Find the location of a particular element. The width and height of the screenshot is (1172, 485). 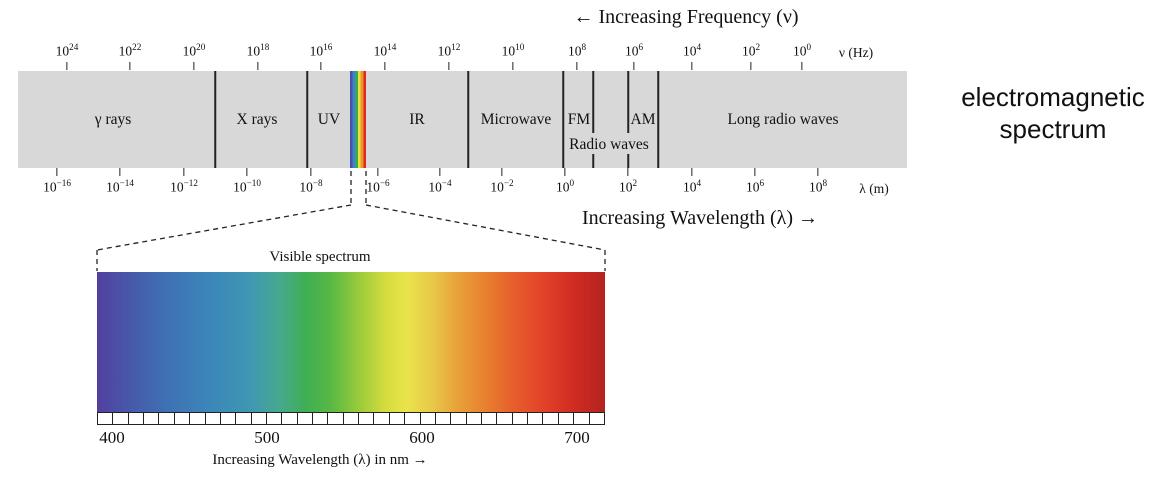

visible-spectrum-title: Visible spectrum is located at coordinates (320, 257).